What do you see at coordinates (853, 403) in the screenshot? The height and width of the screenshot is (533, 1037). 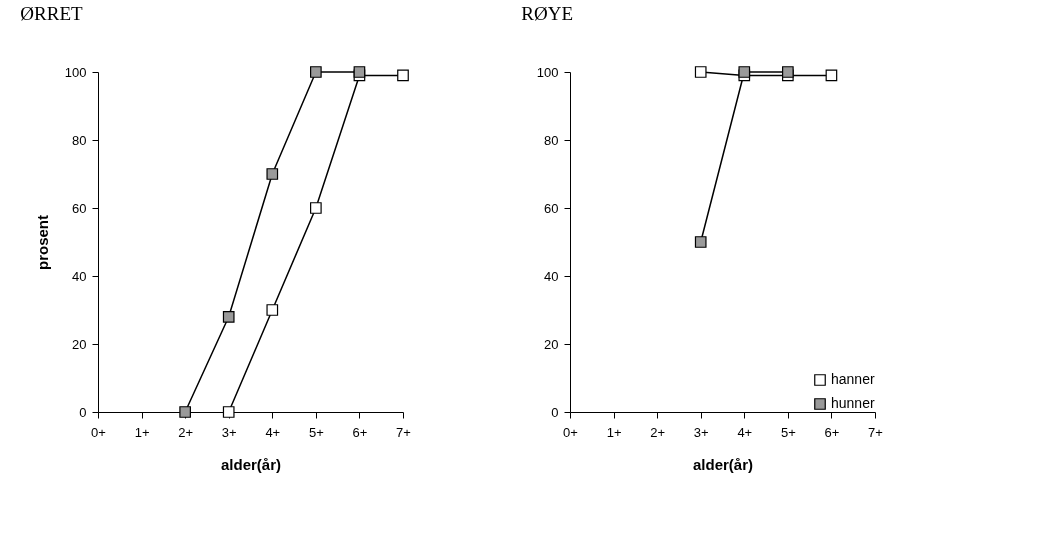 I see `legend-label: hunner` at bounding box center [853, 403].